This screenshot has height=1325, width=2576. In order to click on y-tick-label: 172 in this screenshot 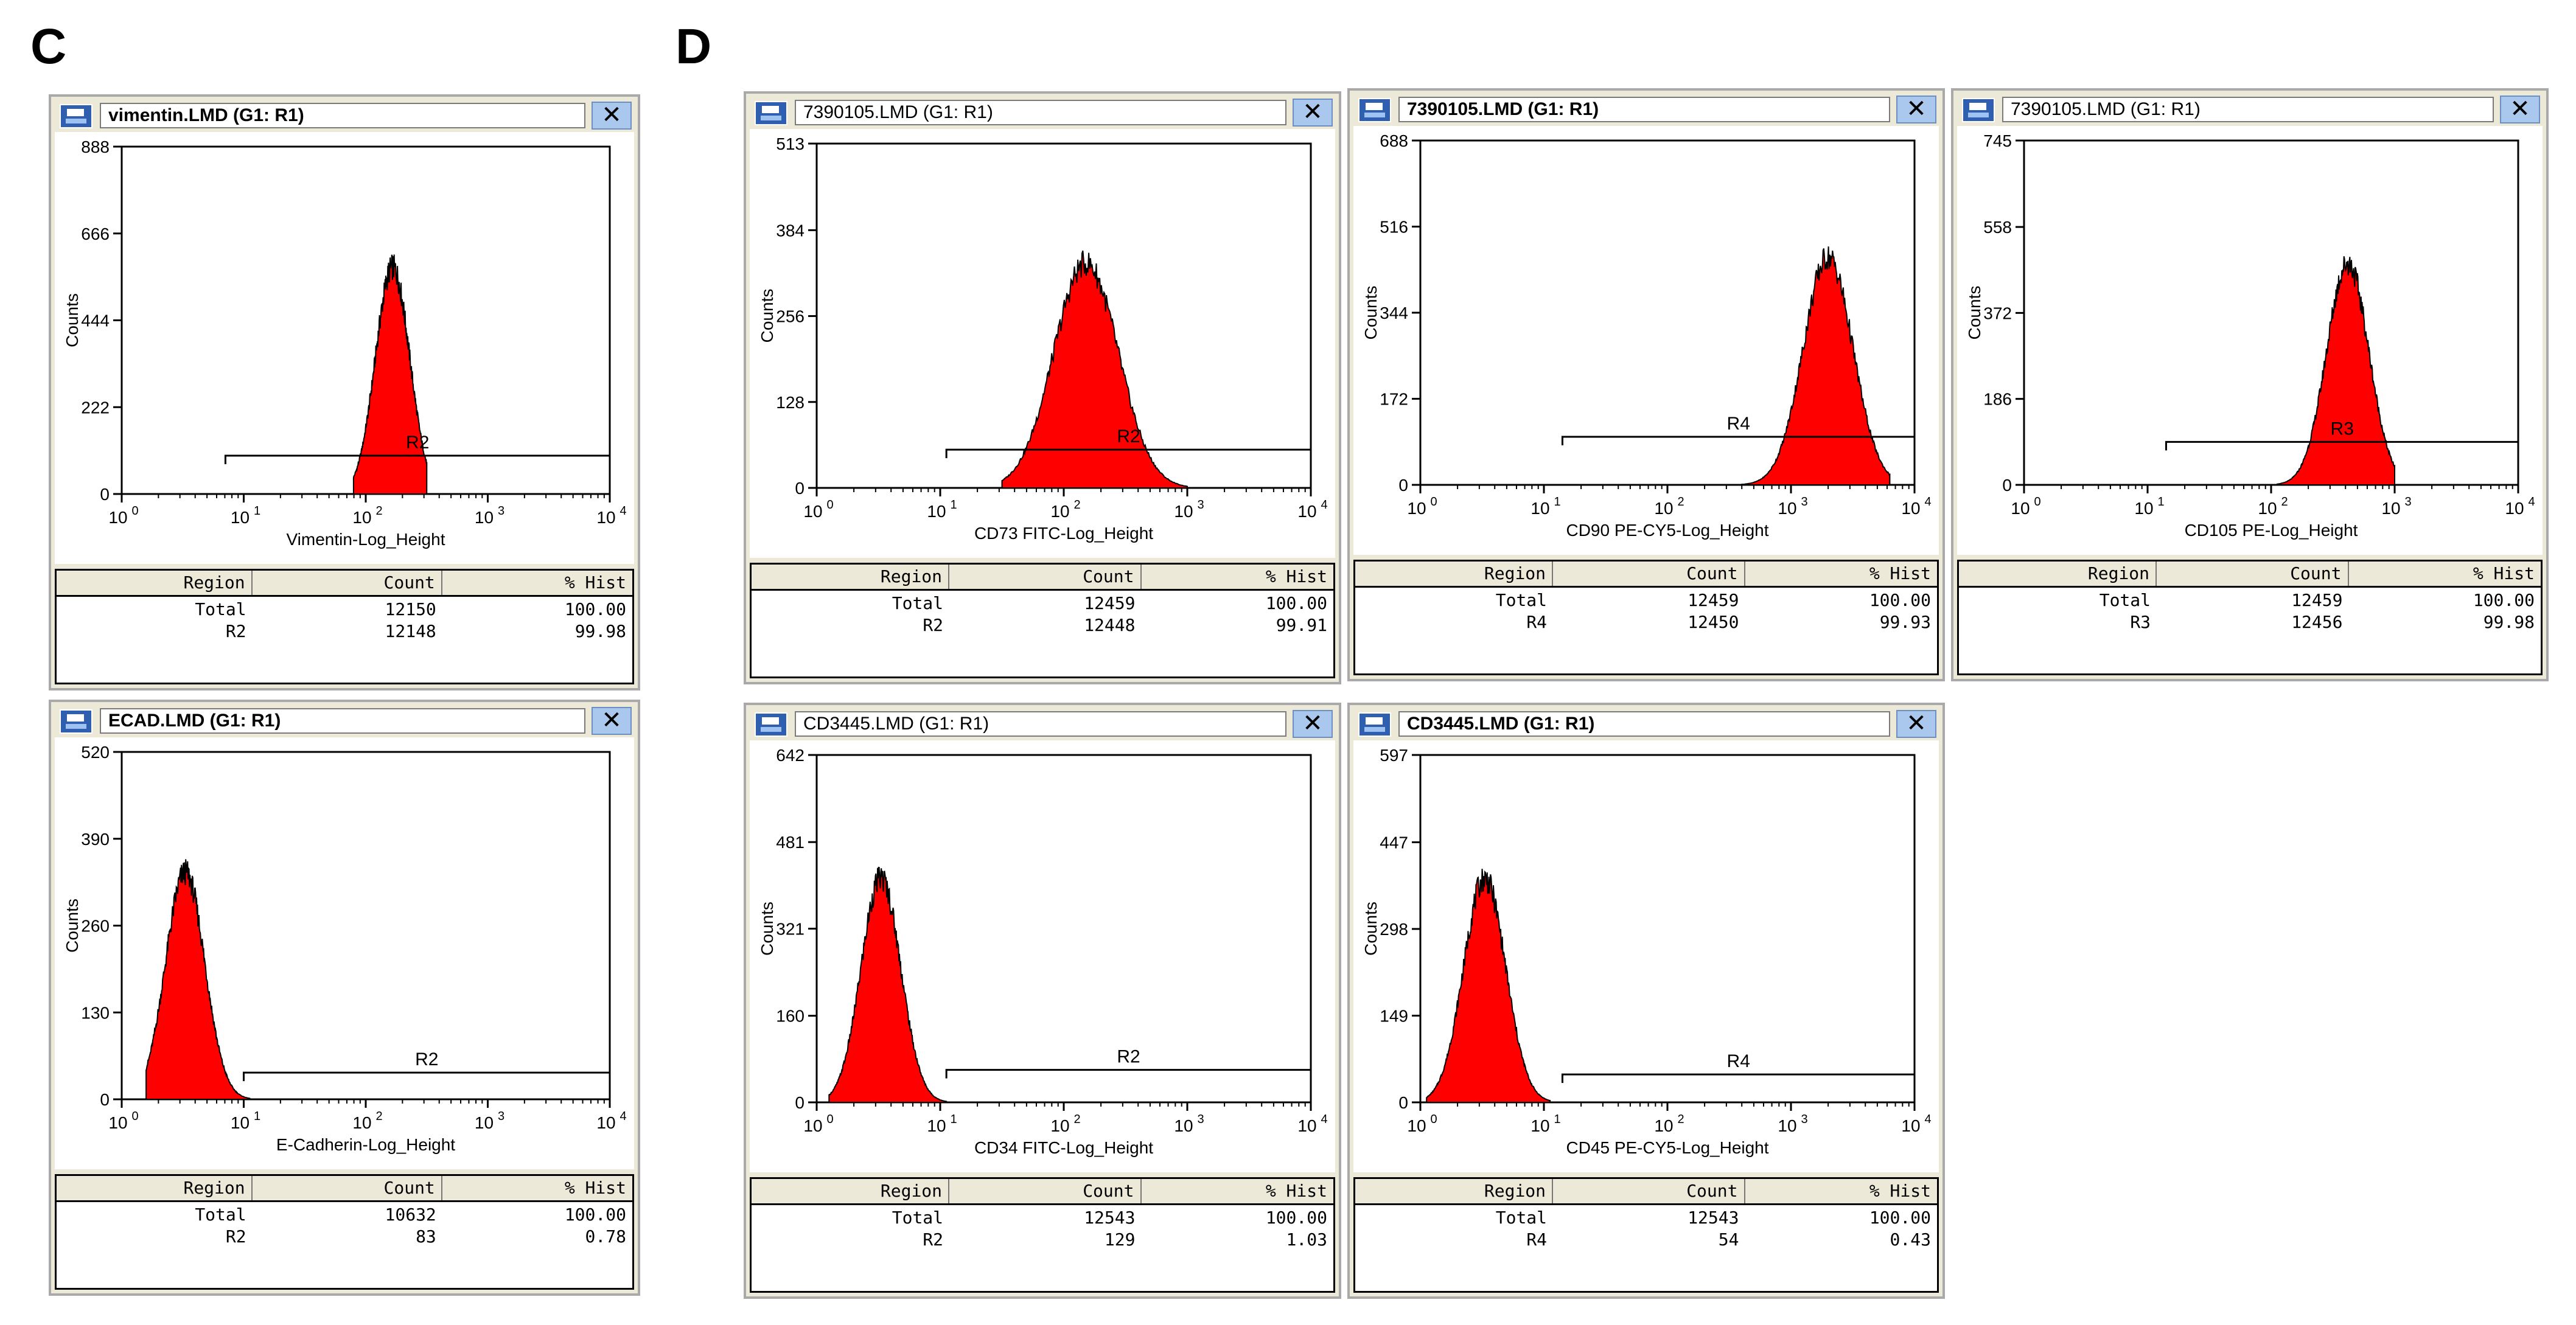, I will do `click(1394, 399)`.